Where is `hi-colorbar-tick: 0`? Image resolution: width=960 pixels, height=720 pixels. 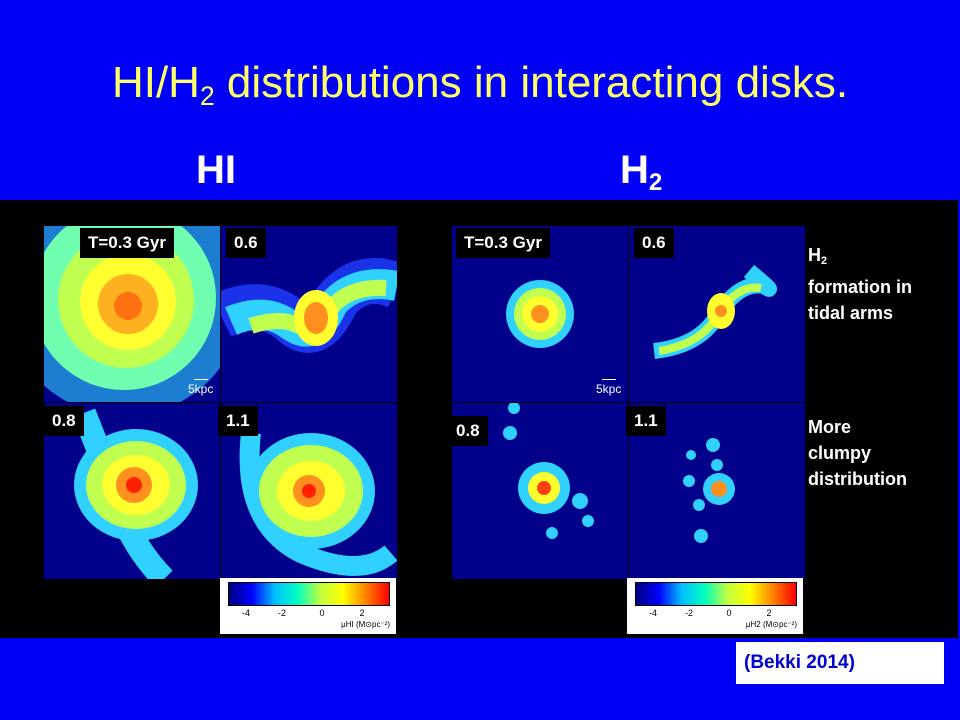
hi-colorbar-tick: 0 is located at coordinates (322, 613).